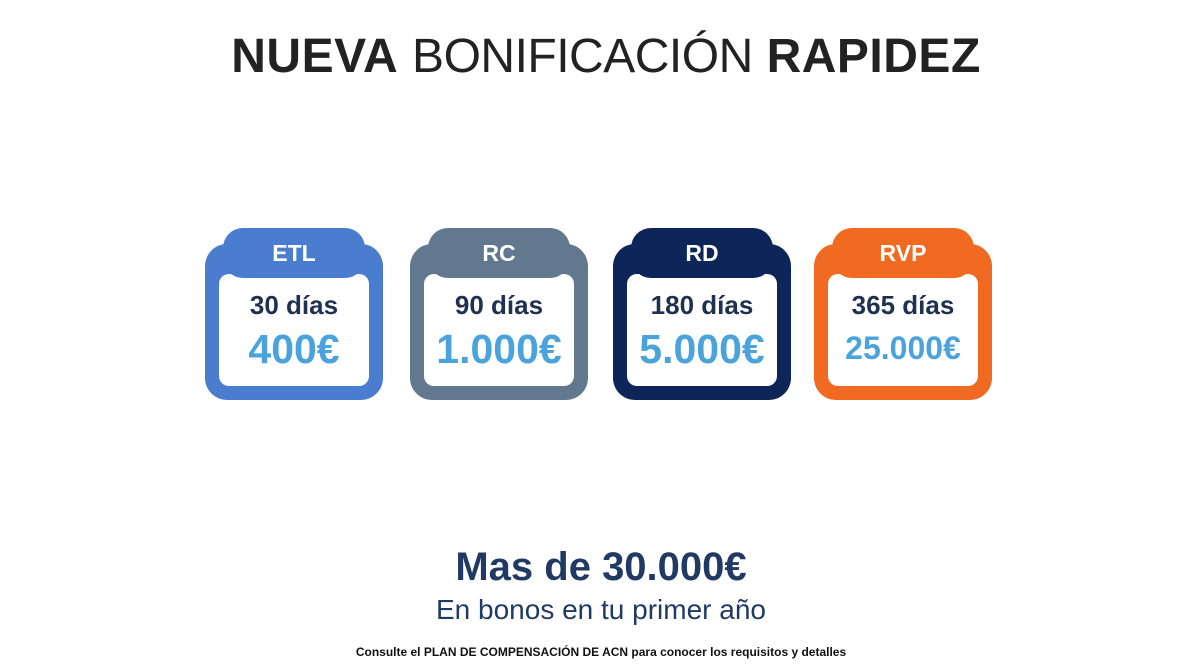  Describe the element at coordinates (294, 349) in the screenshot. I see `card-amount: 400€` at that location.